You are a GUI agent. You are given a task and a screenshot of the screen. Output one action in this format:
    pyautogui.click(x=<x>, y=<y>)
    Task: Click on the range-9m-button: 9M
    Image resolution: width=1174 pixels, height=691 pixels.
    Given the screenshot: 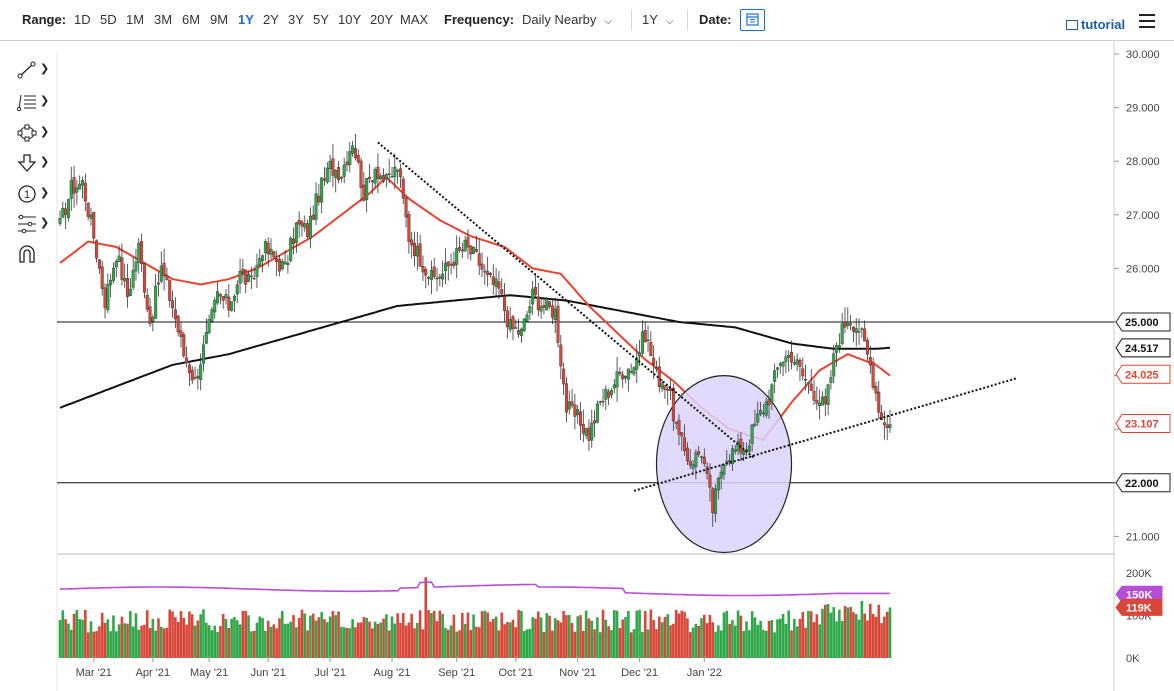 What is the action you would take?
    pyautogui.click(x=219, y=19)
    